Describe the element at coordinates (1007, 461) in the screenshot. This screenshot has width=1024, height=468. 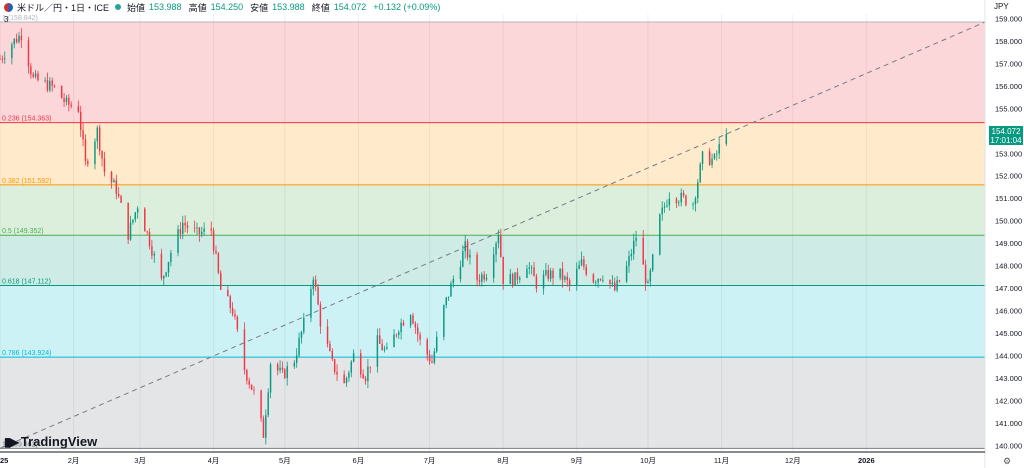
I see `settings-gear-icon: ⚙` at that location.